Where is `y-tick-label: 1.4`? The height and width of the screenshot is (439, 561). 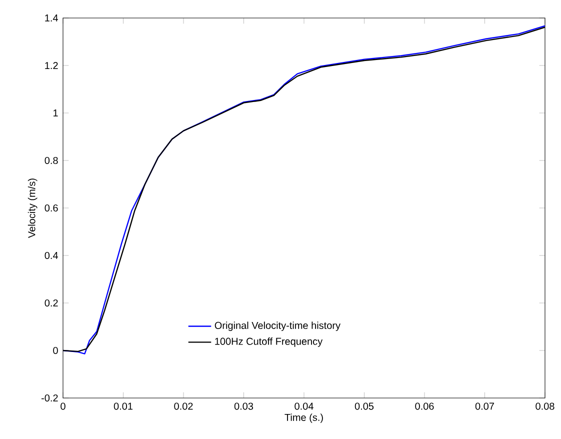 y-tick-label: 1.4 is located at coordinates (51, 18).